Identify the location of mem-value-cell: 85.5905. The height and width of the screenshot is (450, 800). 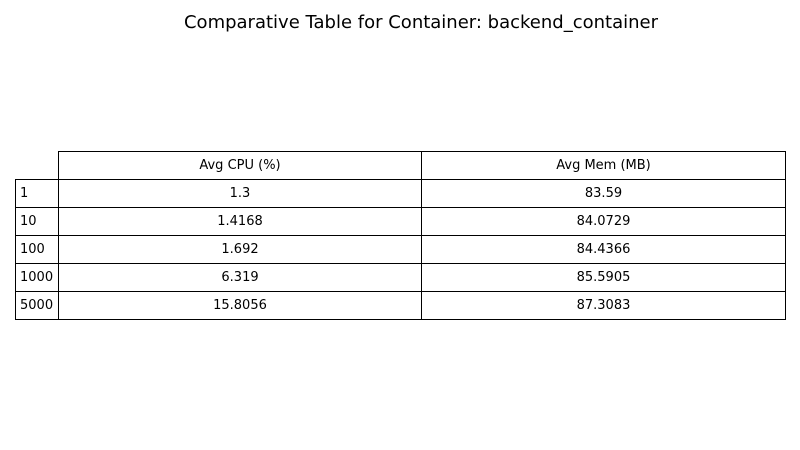
(603, 277).